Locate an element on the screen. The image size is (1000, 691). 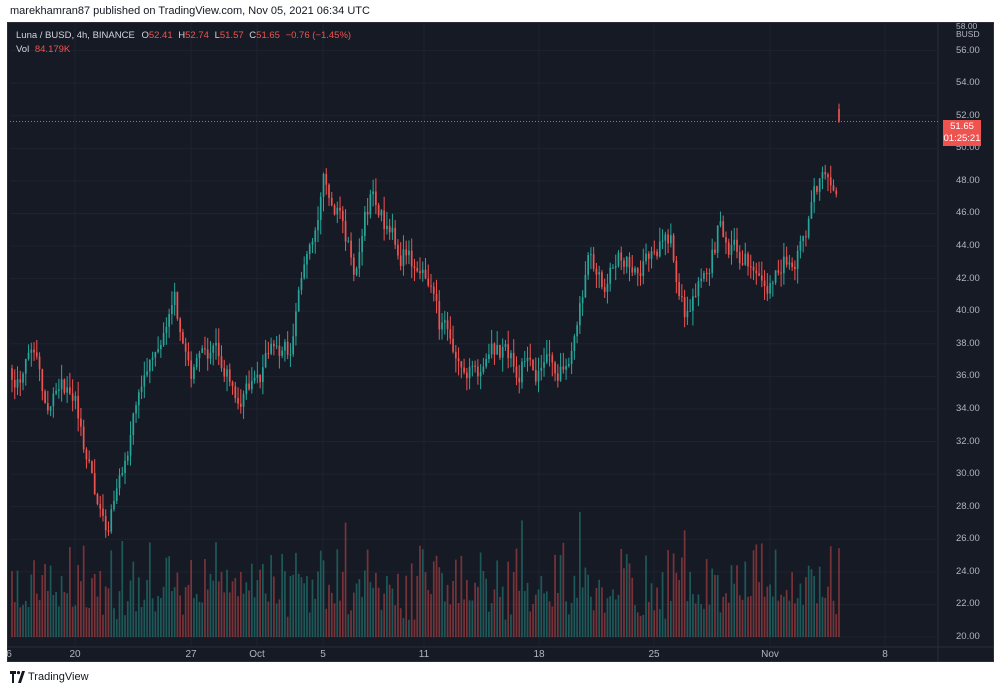
price-tick-label: 26.00 is located at coordinates (968, 539).